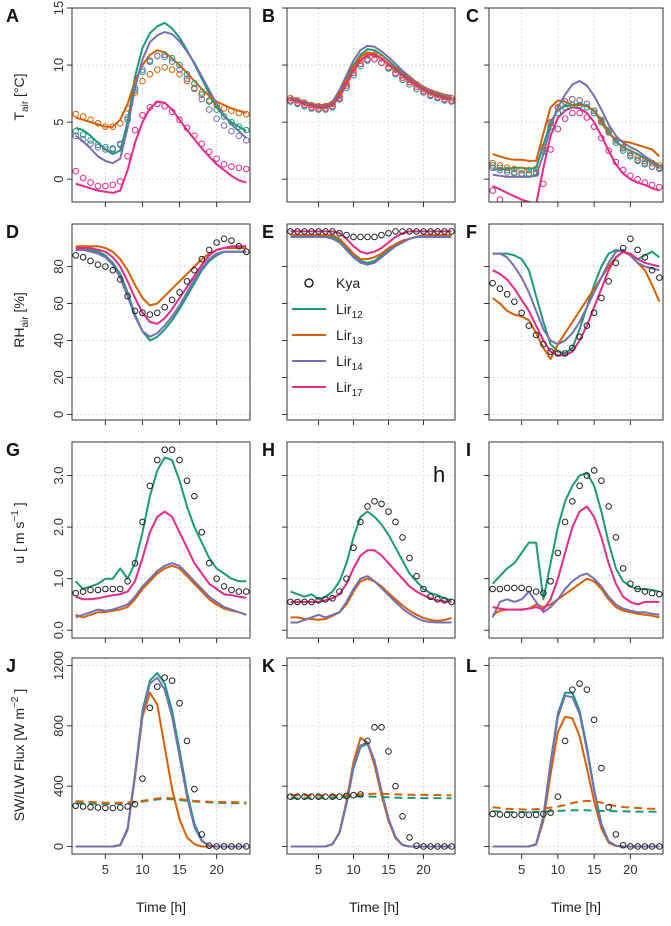 This screenshot has width=671, height=926. What do you see at coordinates (371, 756) in the screenshot?
I see `grid` at bounding box center [371, 756].